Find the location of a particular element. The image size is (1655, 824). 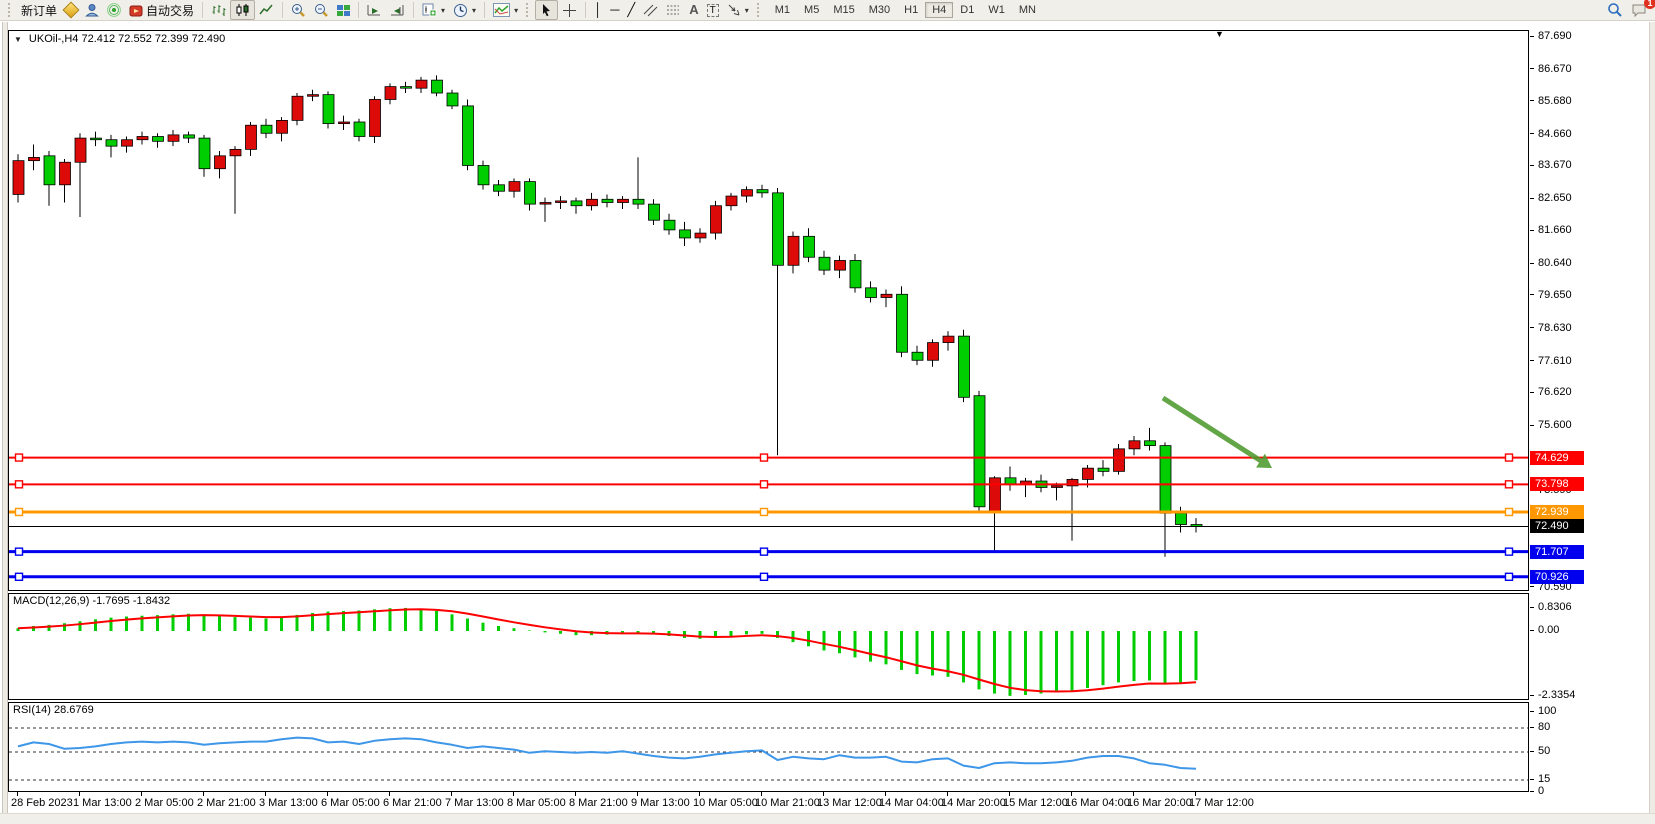

line-chart-button is located at coordinates (266, 10).